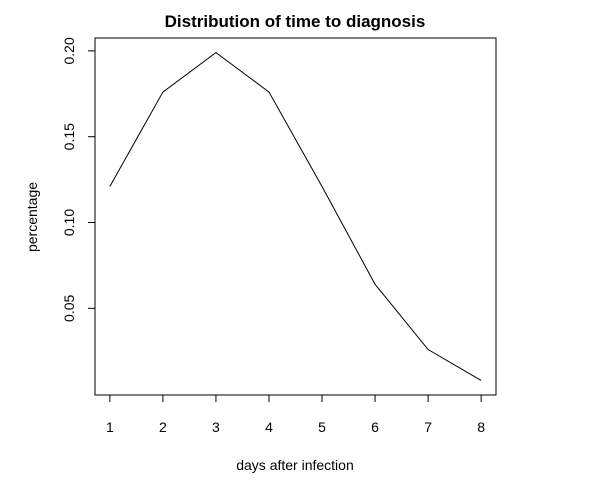 The height and width of the screenshot is (498, 592). I want to click on x-tick-label: 7, so click(428, 427).